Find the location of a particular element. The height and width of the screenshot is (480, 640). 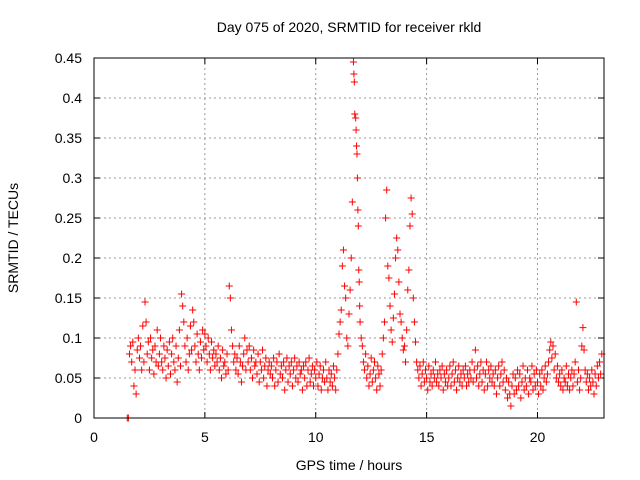

y-tick-label: 0.15 is located at coordinates (68, 298).